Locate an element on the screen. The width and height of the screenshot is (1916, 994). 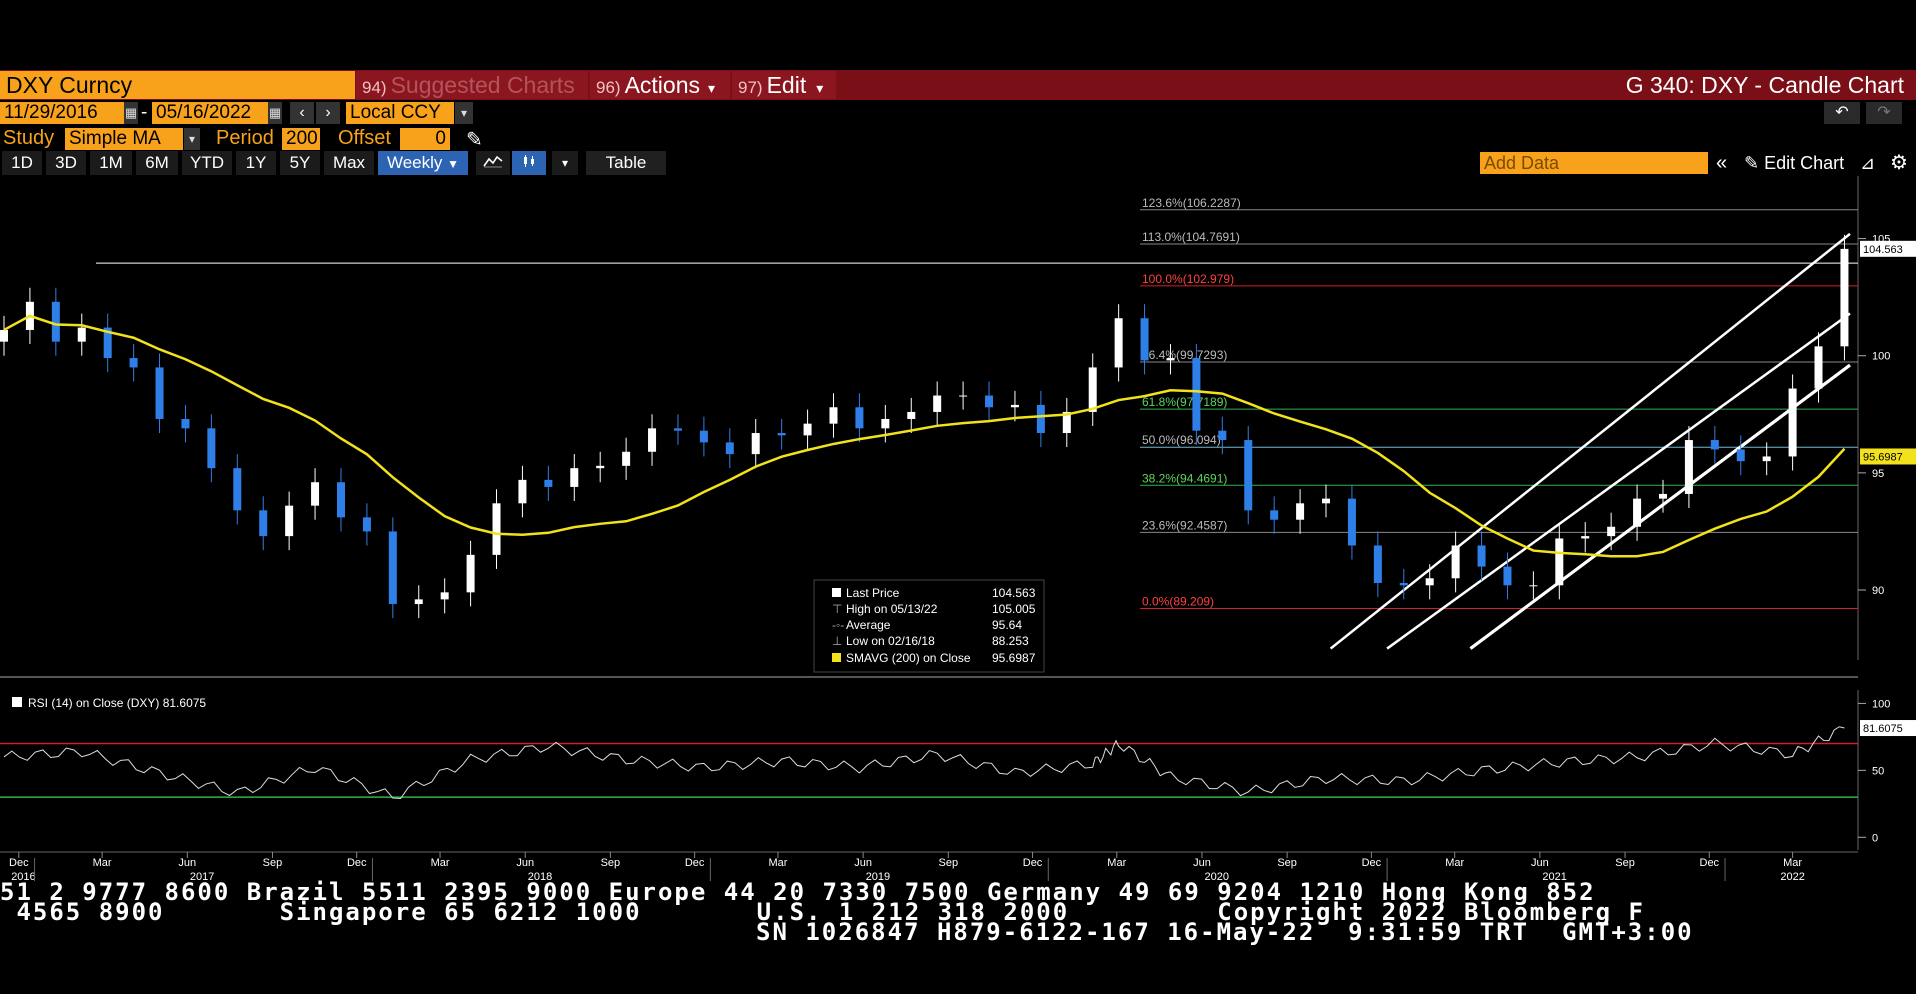
chart-title: G 340: DXY - Candle Chart is located at coordinates (1764, 85).